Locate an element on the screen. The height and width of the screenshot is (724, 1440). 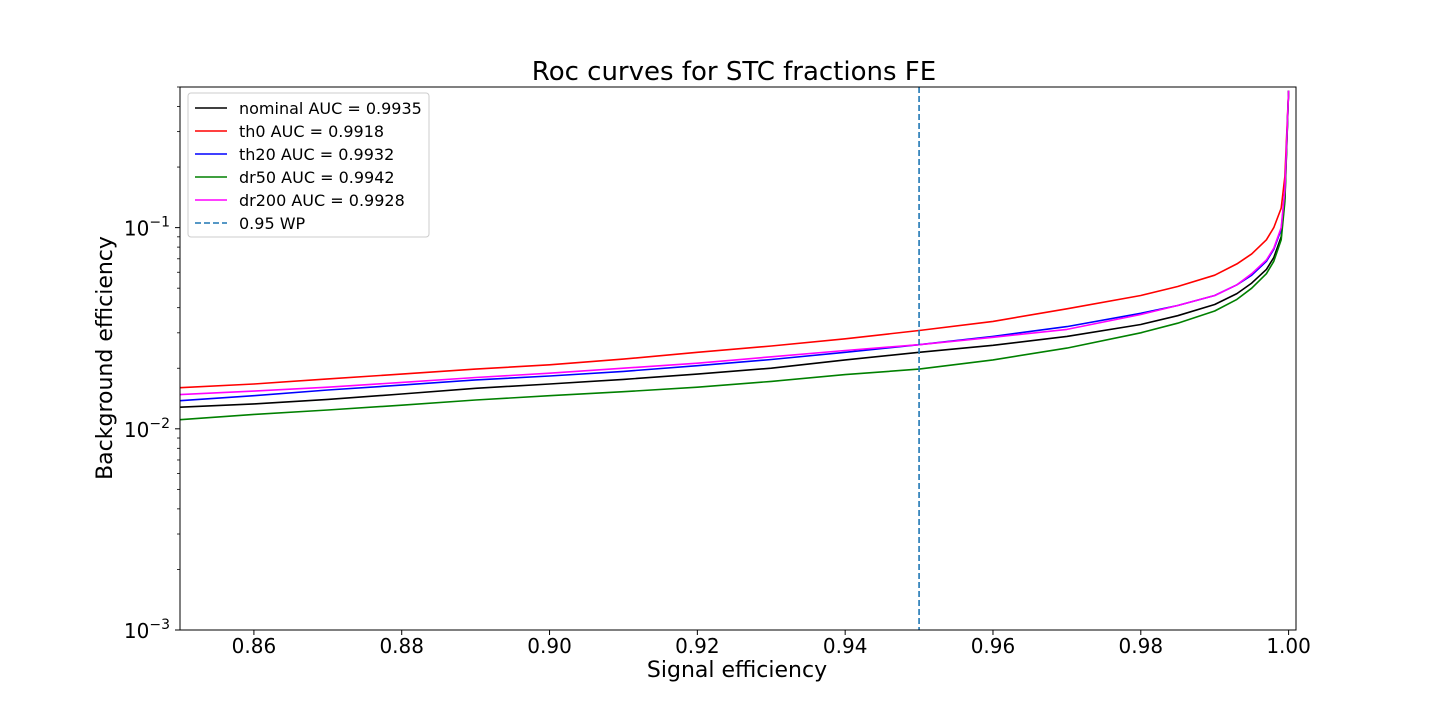
x-tick-label: 0.94 is located at coordinates (845, 646).